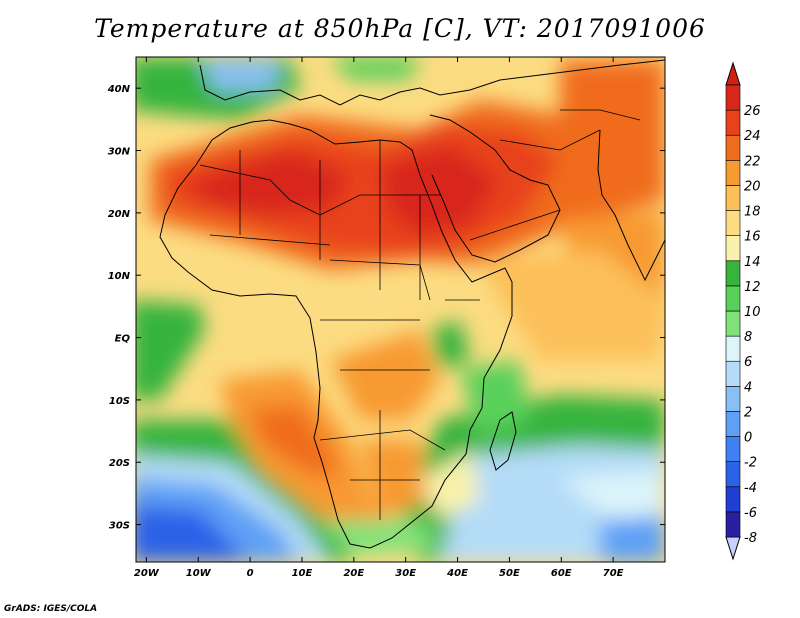  Describe the element at coordinates (748, 387) in the screenshot. I see `colorbar-label: 4` at that location.